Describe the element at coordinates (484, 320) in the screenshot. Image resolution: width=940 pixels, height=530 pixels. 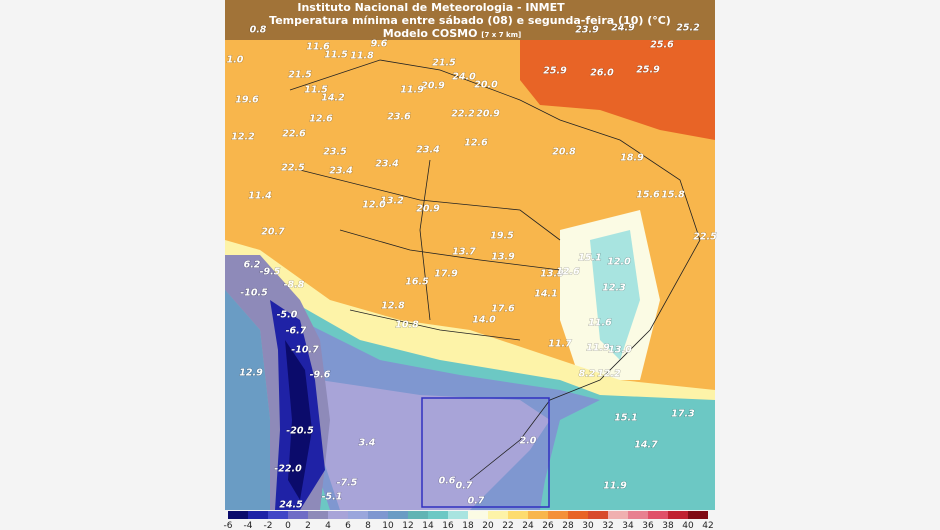
I see `temperature-label: 14.0` at that location.